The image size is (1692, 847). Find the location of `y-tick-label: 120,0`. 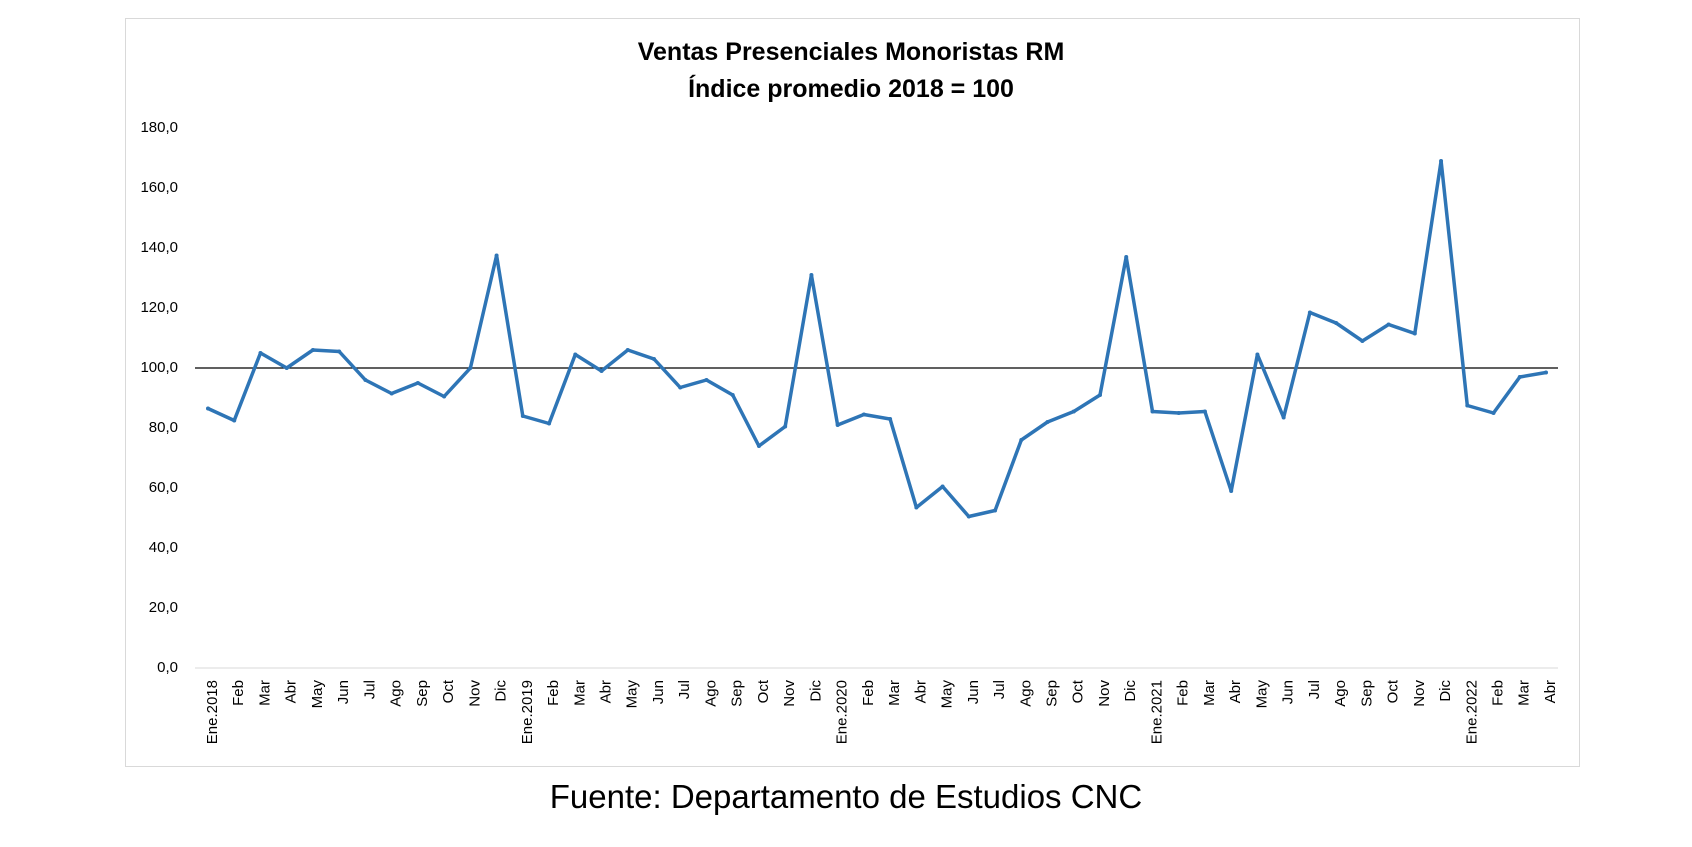

y-tick-label: 120,0 is located at coordinates (159, 307).